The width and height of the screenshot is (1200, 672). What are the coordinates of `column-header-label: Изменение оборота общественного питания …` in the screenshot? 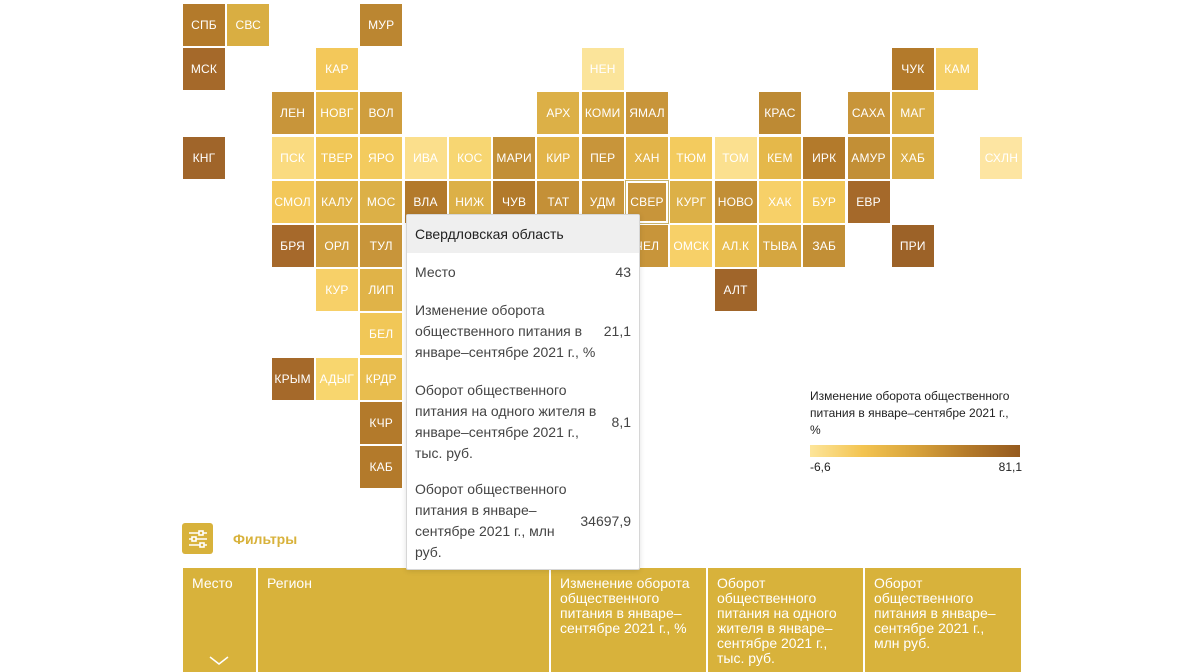 It's located at (625, 605).